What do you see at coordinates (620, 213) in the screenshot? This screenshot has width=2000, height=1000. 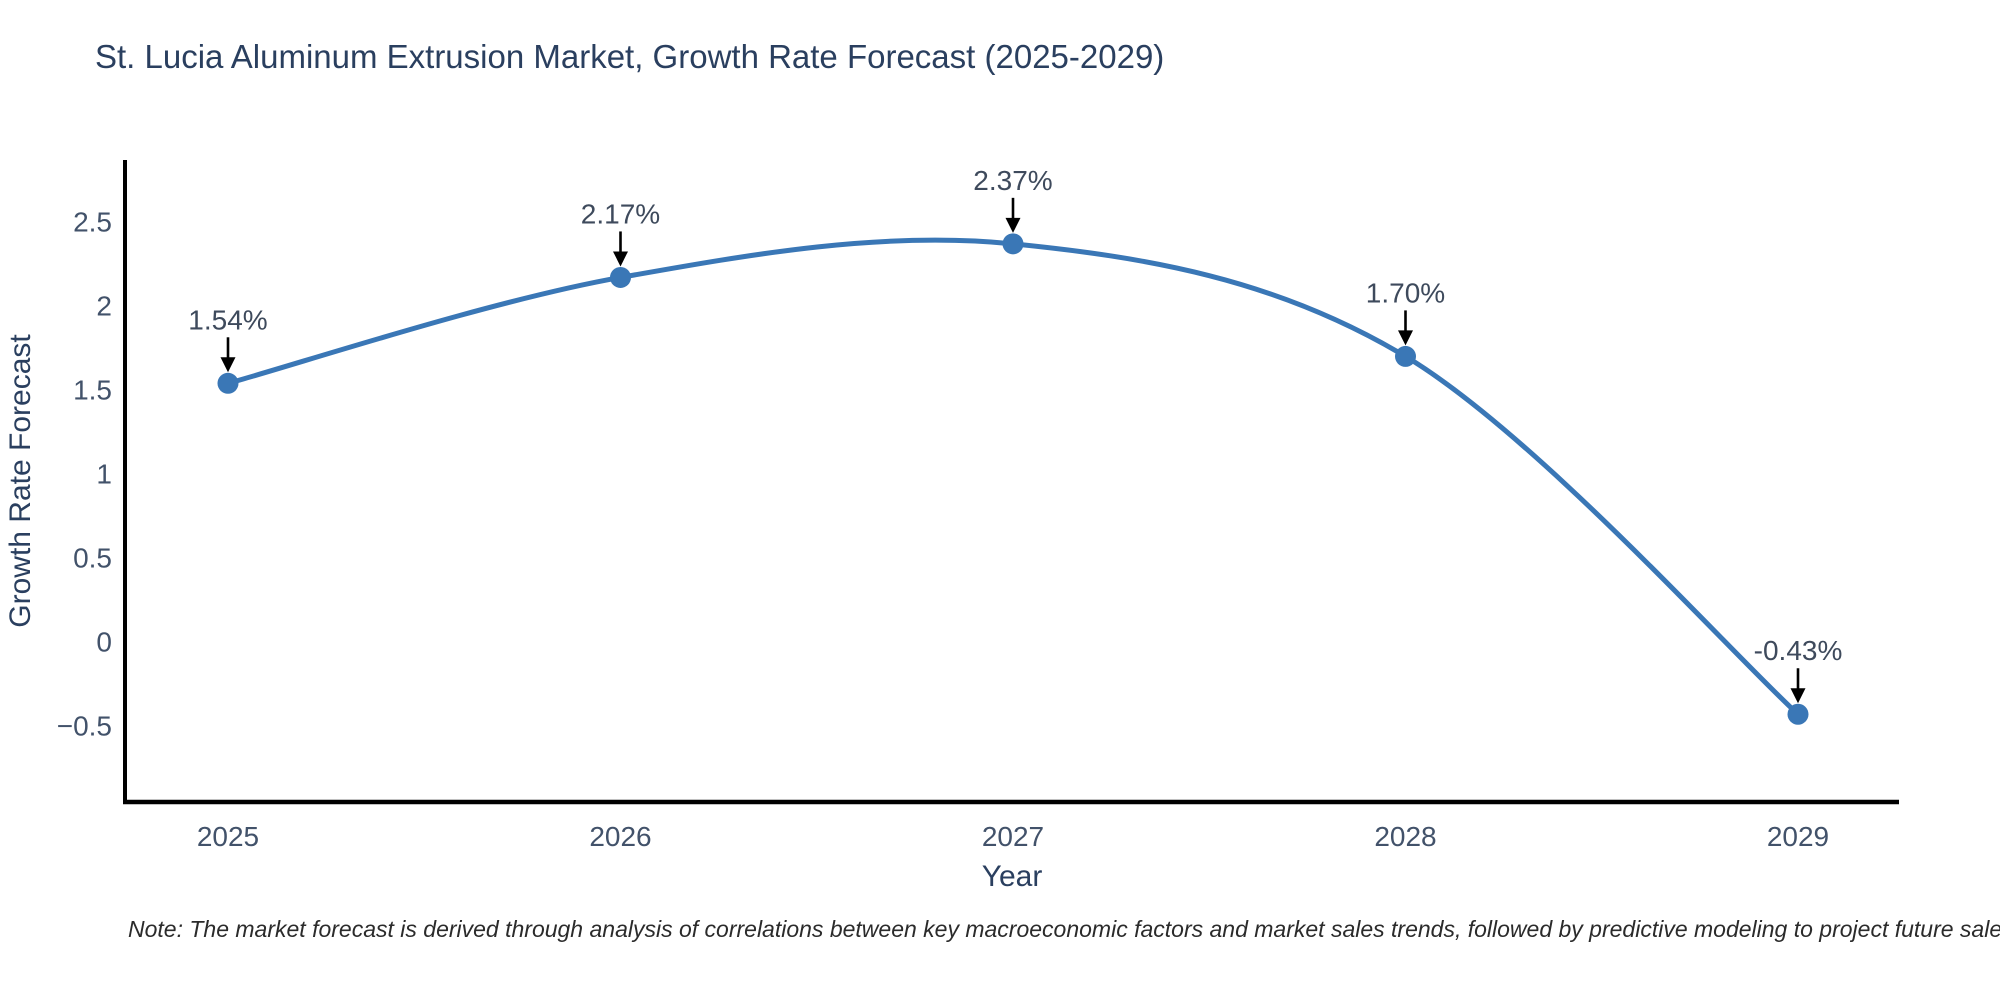 I see `data-point-value-label: 2.17%` at bounding box center [620, 213].